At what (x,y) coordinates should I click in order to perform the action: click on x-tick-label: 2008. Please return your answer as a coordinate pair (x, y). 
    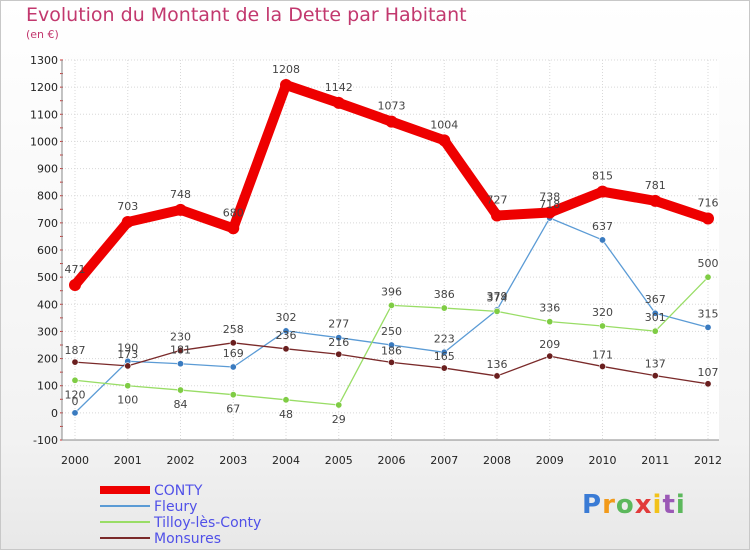
    Looking at the image, I should click on (497, 460).